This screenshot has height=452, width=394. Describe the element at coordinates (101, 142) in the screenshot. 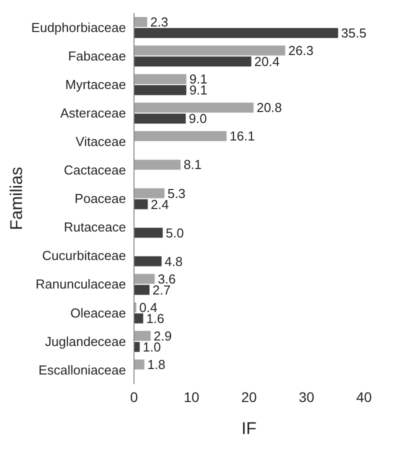

I see `y-tick-label: Vitaceae` at that location.